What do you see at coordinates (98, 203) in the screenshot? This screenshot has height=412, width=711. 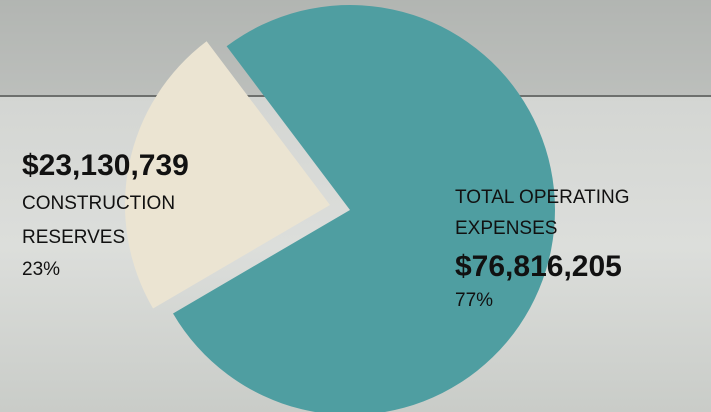 I see `category-label: CONSTRUCTION` at bounding box center [98, 203].